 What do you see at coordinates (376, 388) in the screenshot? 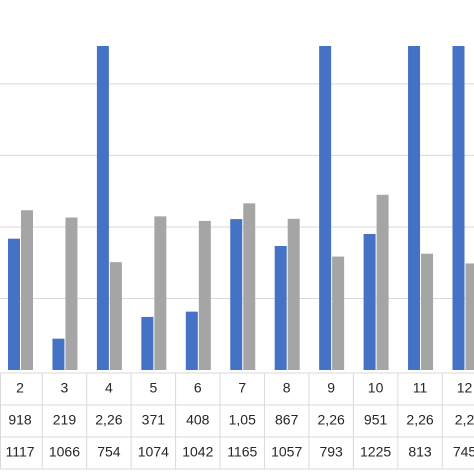
I see `category-label: 10` at bounding box center [376, 388].